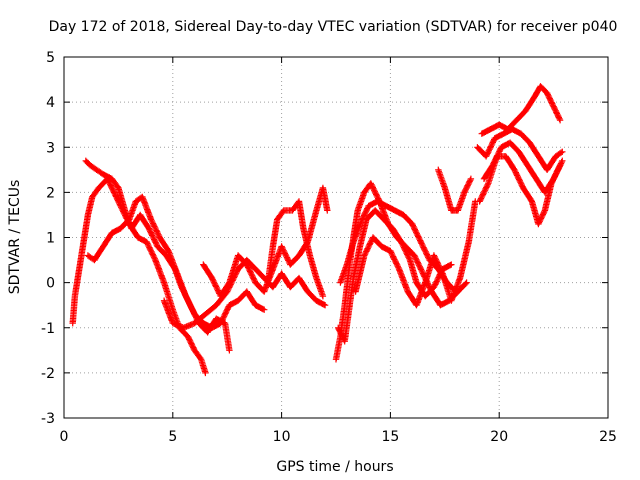  I want to click on x-tick-label: 20, so click(499, 437).